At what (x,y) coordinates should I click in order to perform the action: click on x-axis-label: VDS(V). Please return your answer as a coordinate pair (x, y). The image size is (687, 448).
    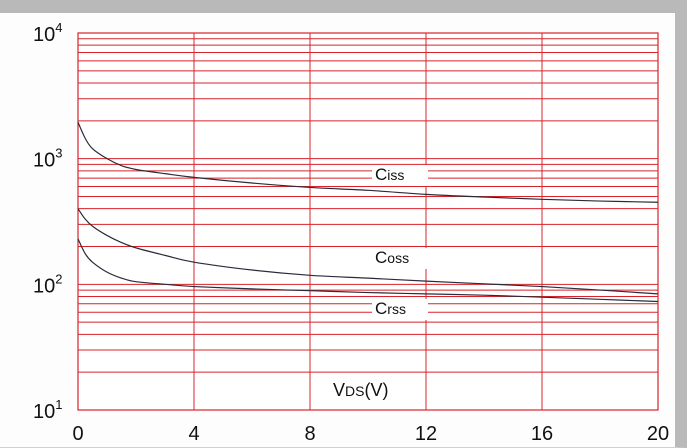
    Looking at the image, I should click on (360, 390).